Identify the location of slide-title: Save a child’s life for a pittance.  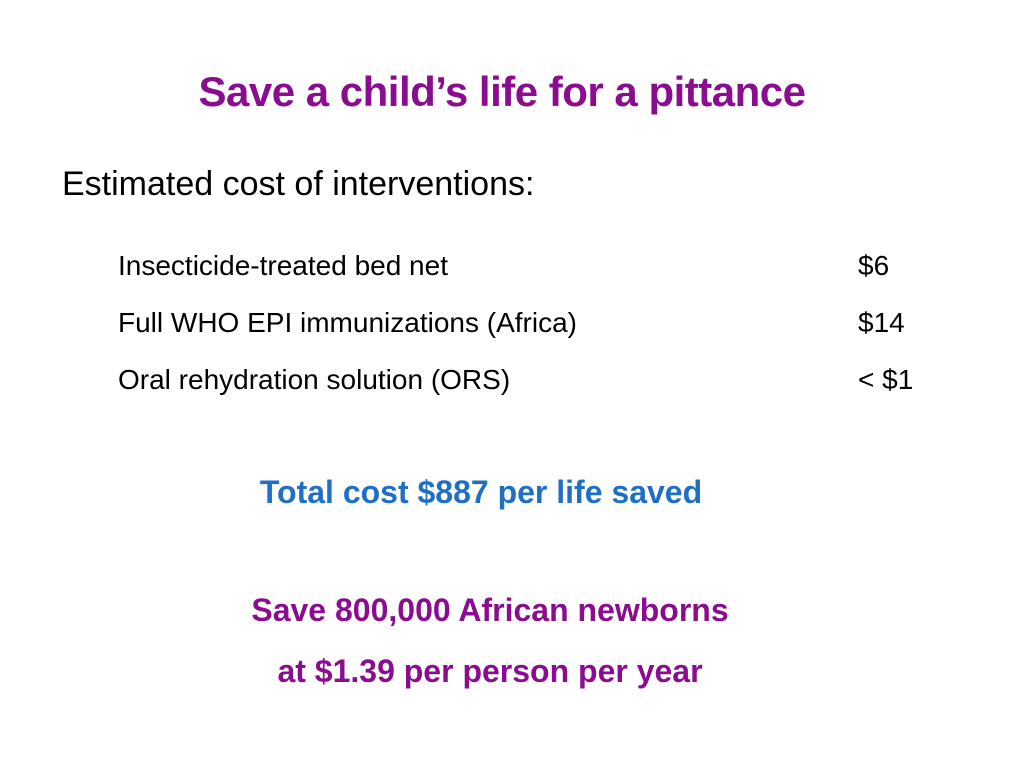
(502, 91).